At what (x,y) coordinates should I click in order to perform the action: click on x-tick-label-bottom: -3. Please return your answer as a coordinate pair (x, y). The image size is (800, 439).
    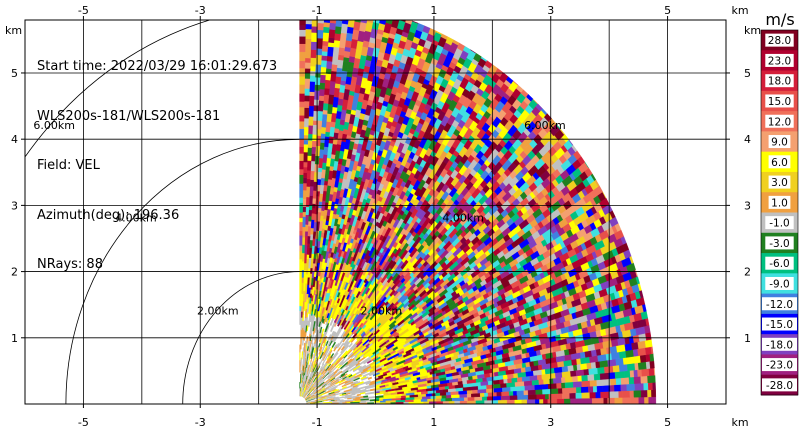
    Looking at the image, I should click on (200, 422).